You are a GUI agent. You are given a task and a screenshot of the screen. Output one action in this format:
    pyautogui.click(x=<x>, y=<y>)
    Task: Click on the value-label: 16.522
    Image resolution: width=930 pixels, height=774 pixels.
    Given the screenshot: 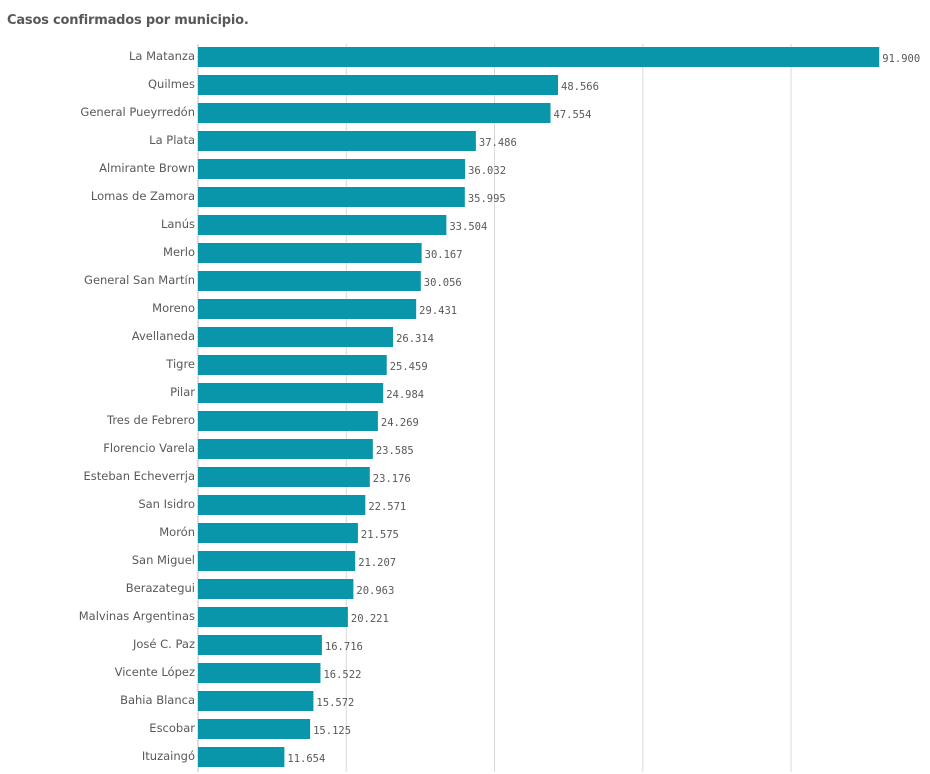 What is the action you would take?
    pyautogui.click(x=342, y=675)
    